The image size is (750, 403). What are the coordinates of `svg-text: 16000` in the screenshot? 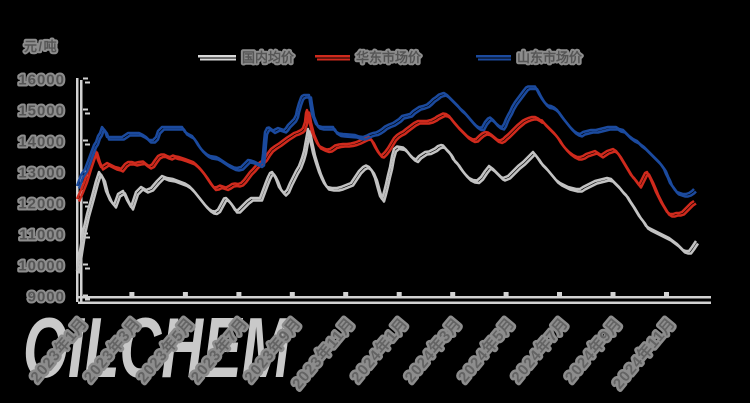 It's located at (41, 80).